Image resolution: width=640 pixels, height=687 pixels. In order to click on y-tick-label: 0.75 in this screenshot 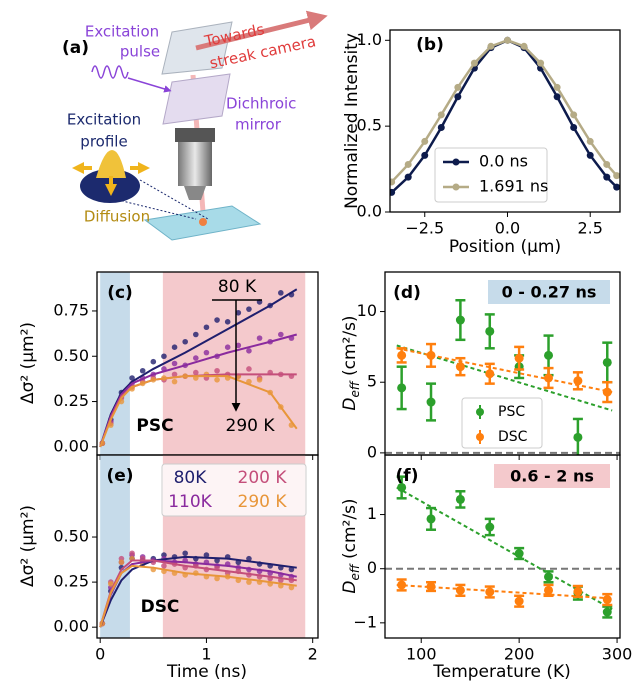, I will do `click(71, 309)`.